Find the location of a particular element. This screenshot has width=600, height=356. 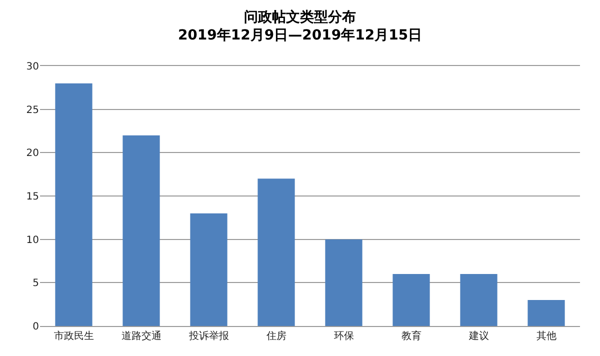

y-tick-label: 15 is located at coordinates (32, 197).